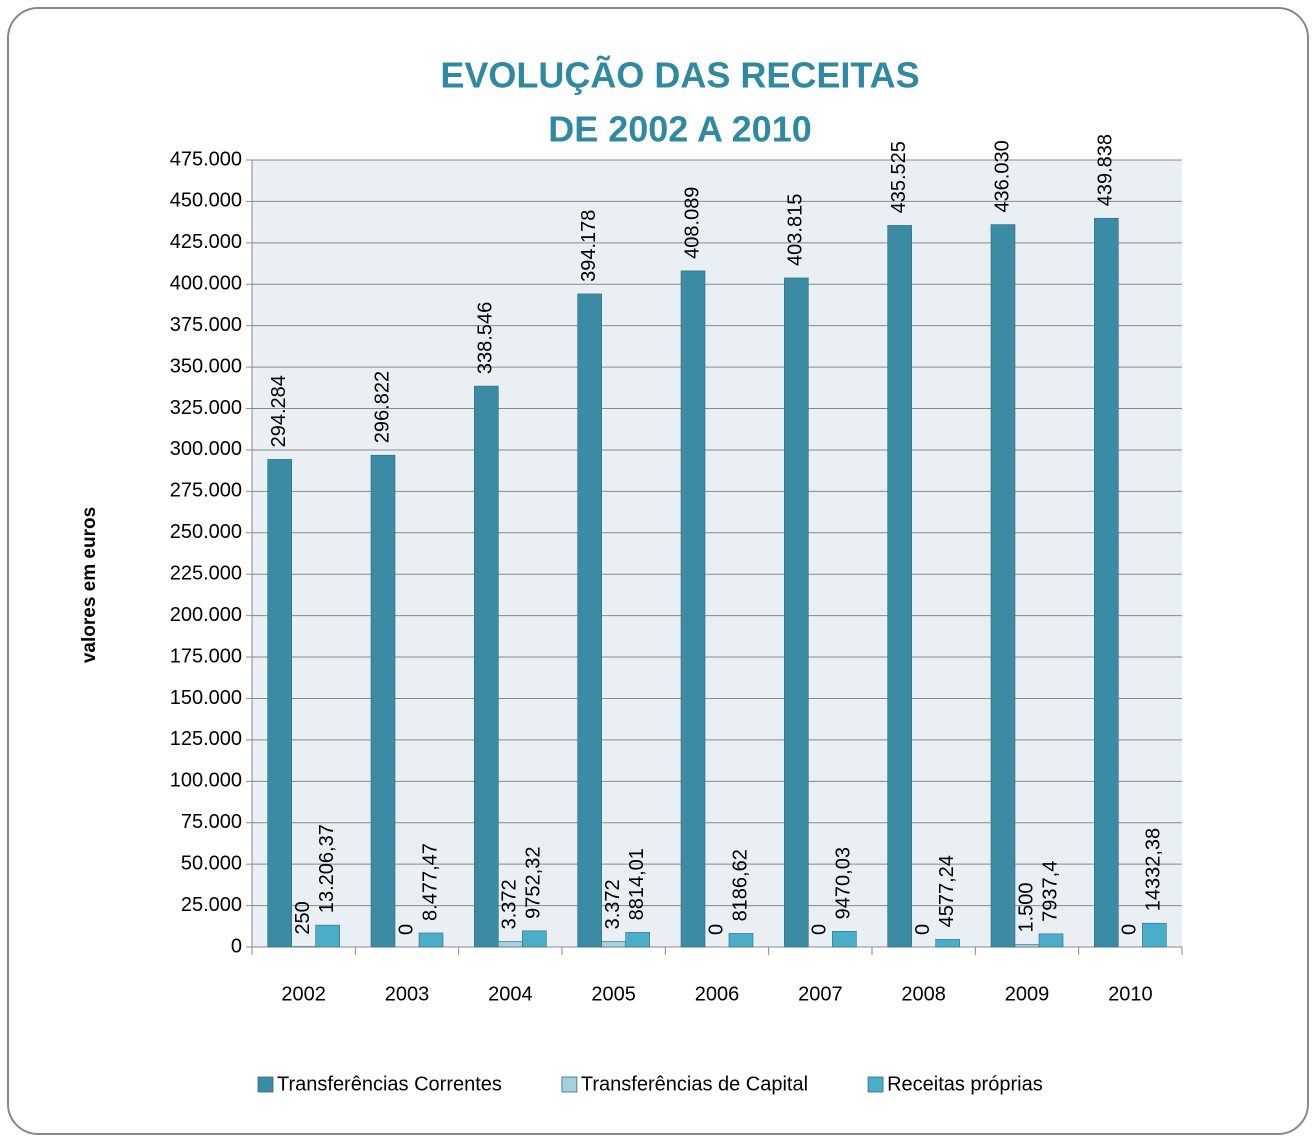 The height and width of the screenshot is (1138, 1312). What do you see at coordinates (740, 885) in the screenshot?
I see `data-label: 8186,62` at bounding box center [740, 885].